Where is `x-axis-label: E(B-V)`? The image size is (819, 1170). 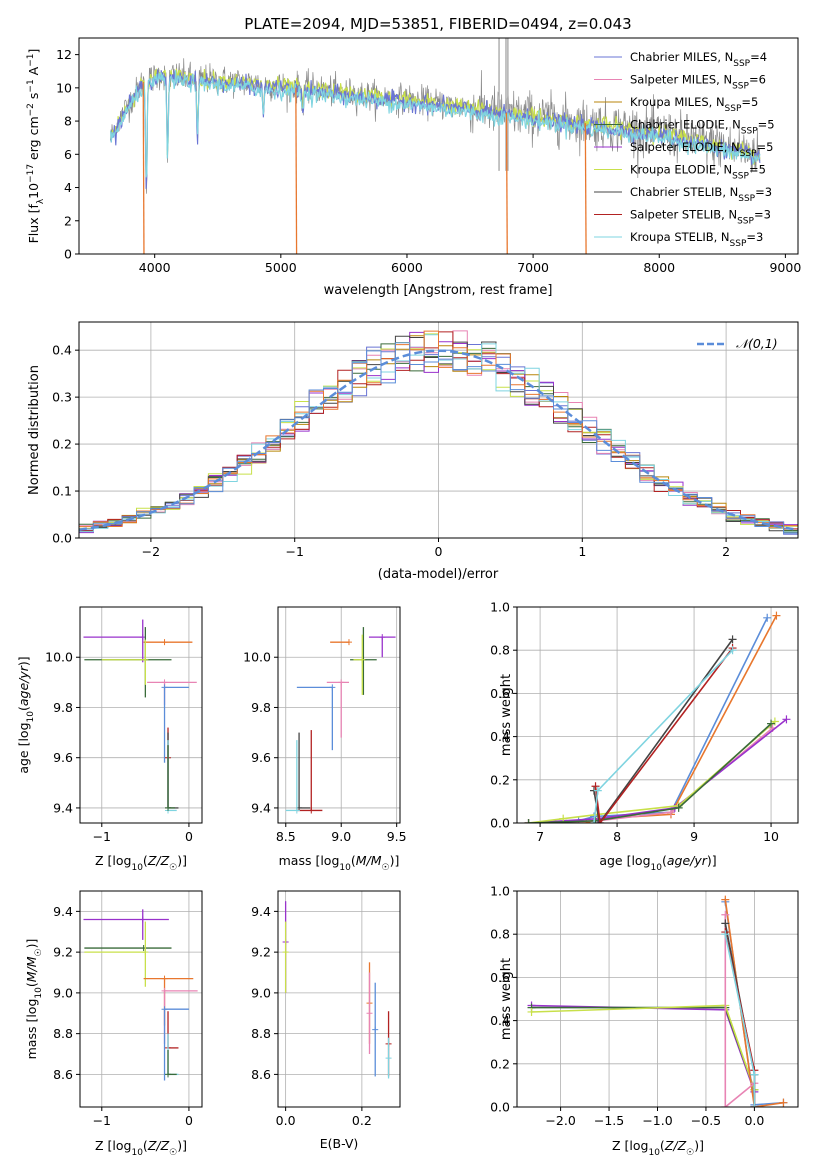 x-axis-label: E(B-V) is located at coordinates (339, 1143).